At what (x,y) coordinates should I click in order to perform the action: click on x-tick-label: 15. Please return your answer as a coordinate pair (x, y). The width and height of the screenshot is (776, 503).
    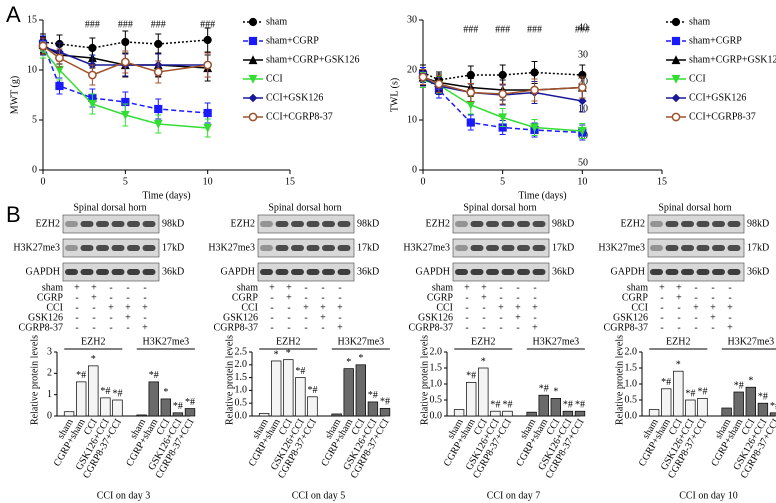
    Looking at the image, I should click on (290, 181).